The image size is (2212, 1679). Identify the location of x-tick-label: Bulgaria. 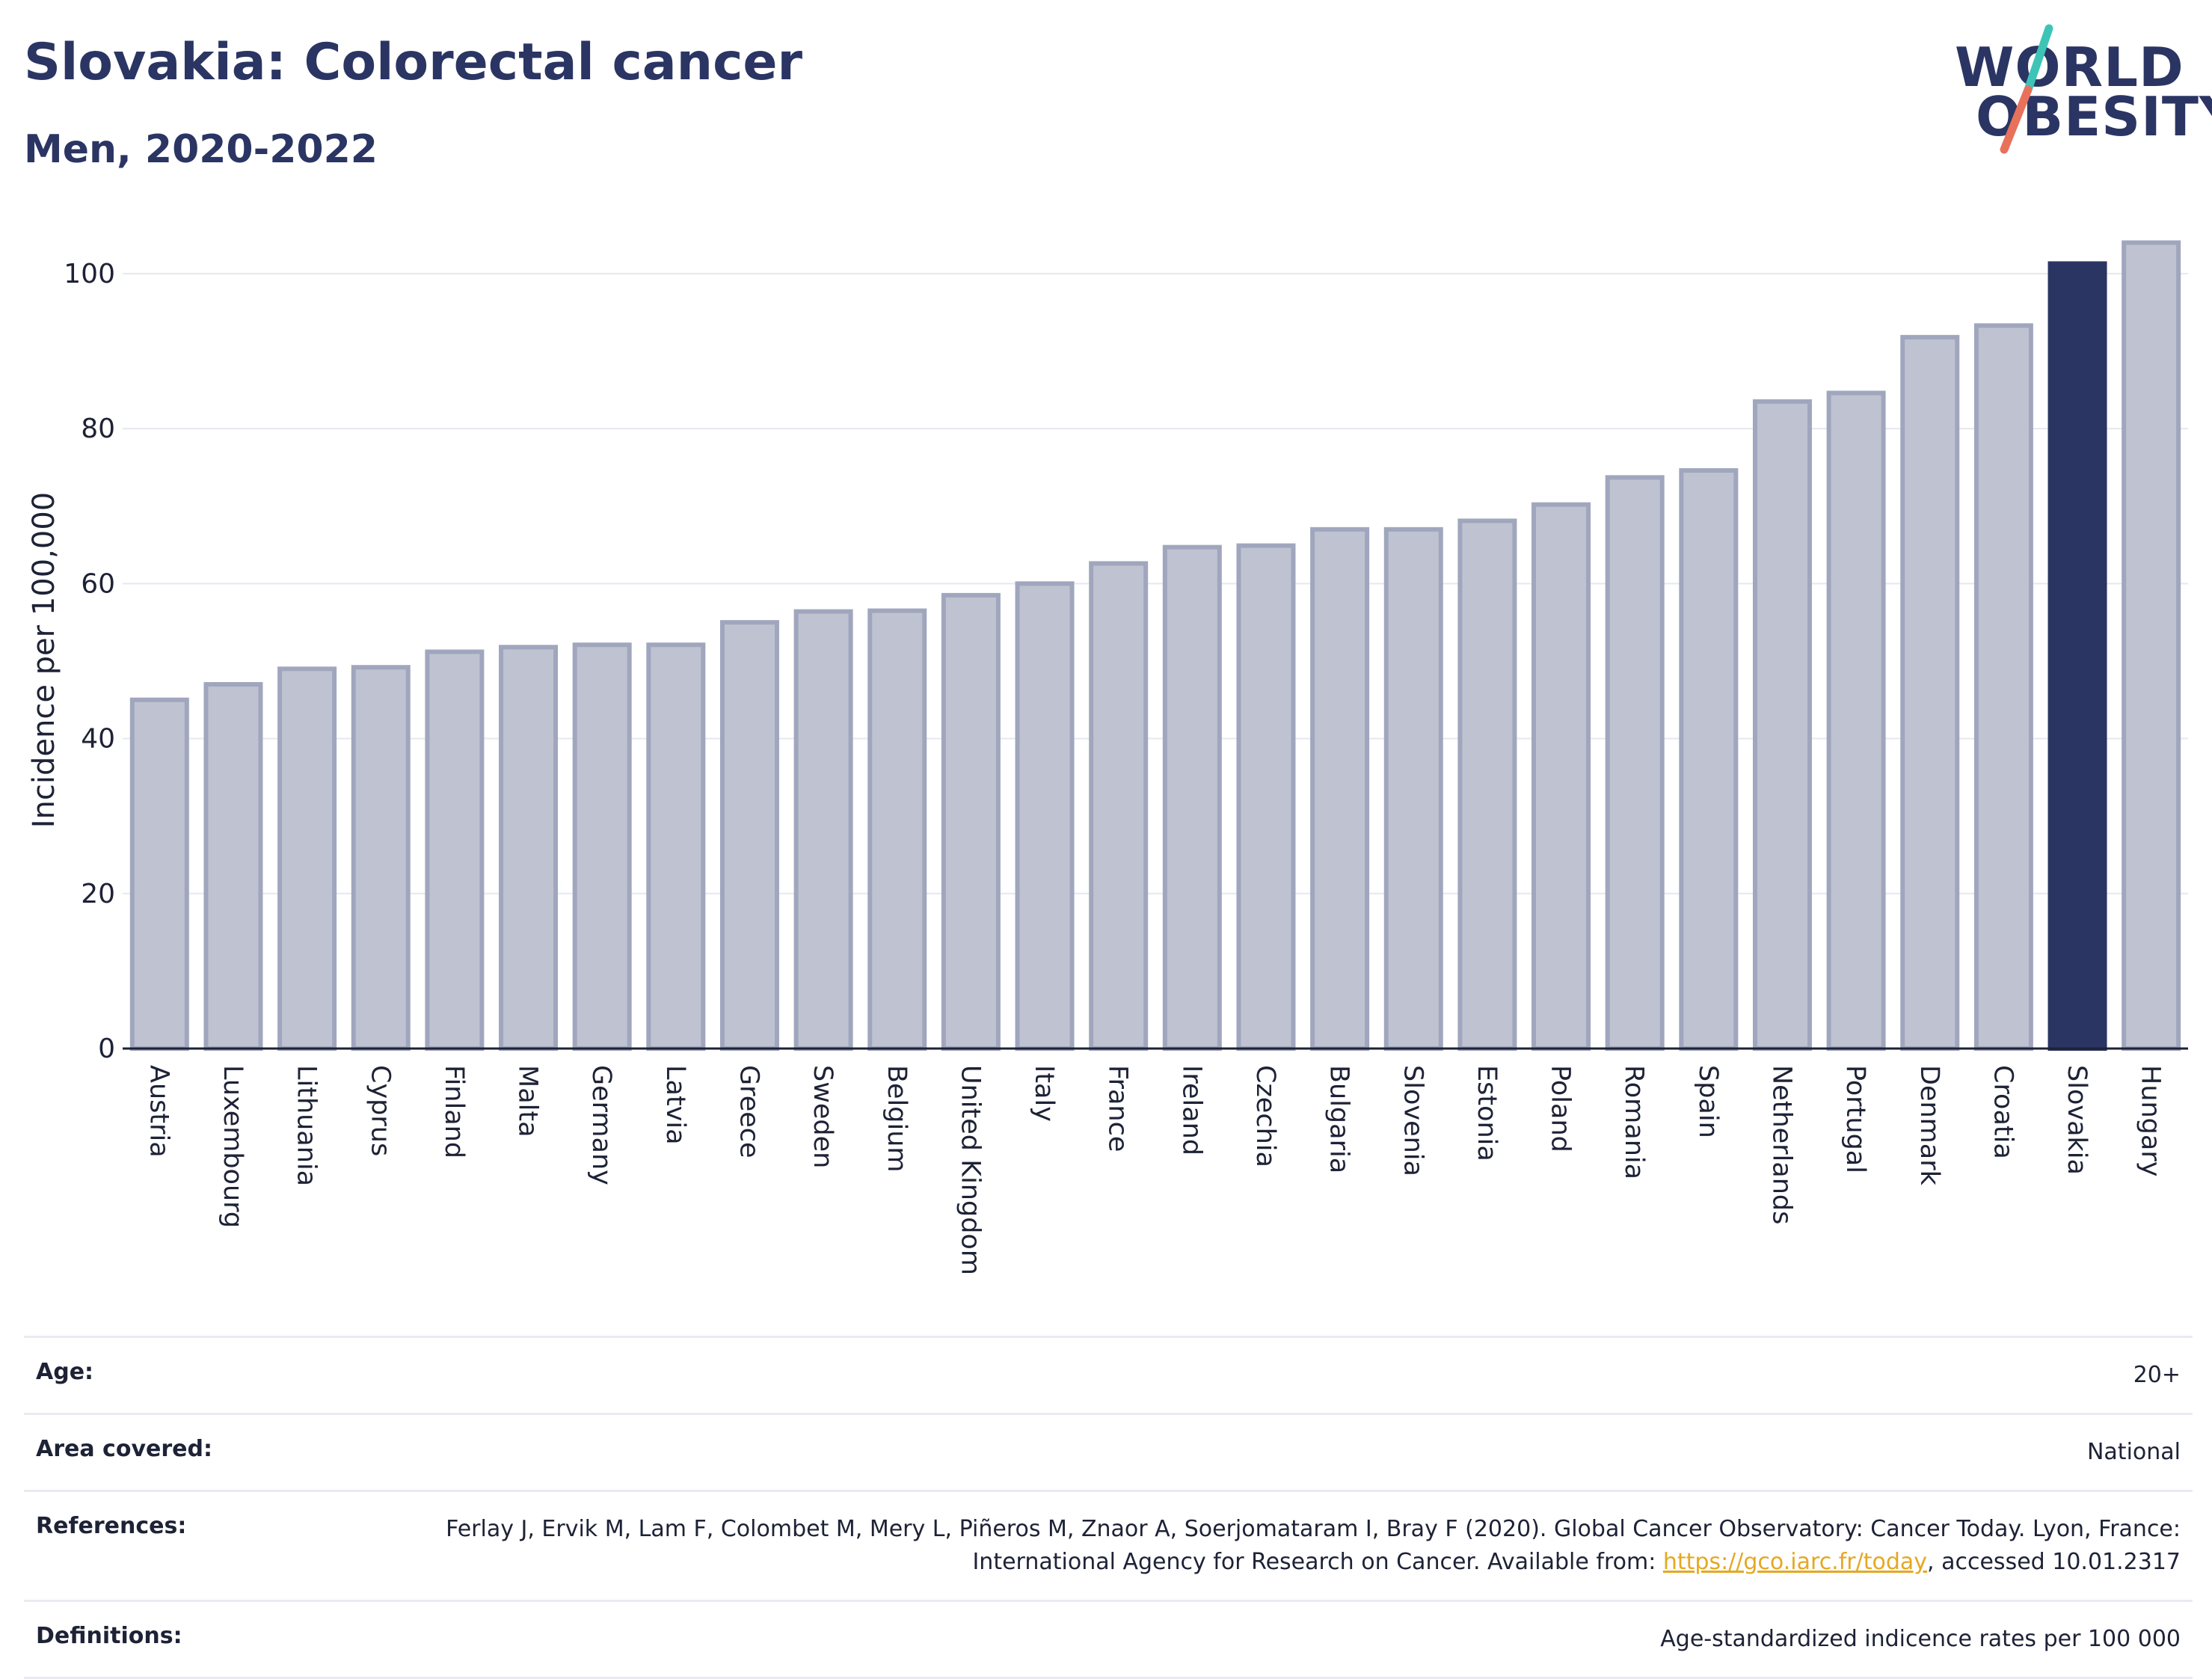
(1339, 1119).